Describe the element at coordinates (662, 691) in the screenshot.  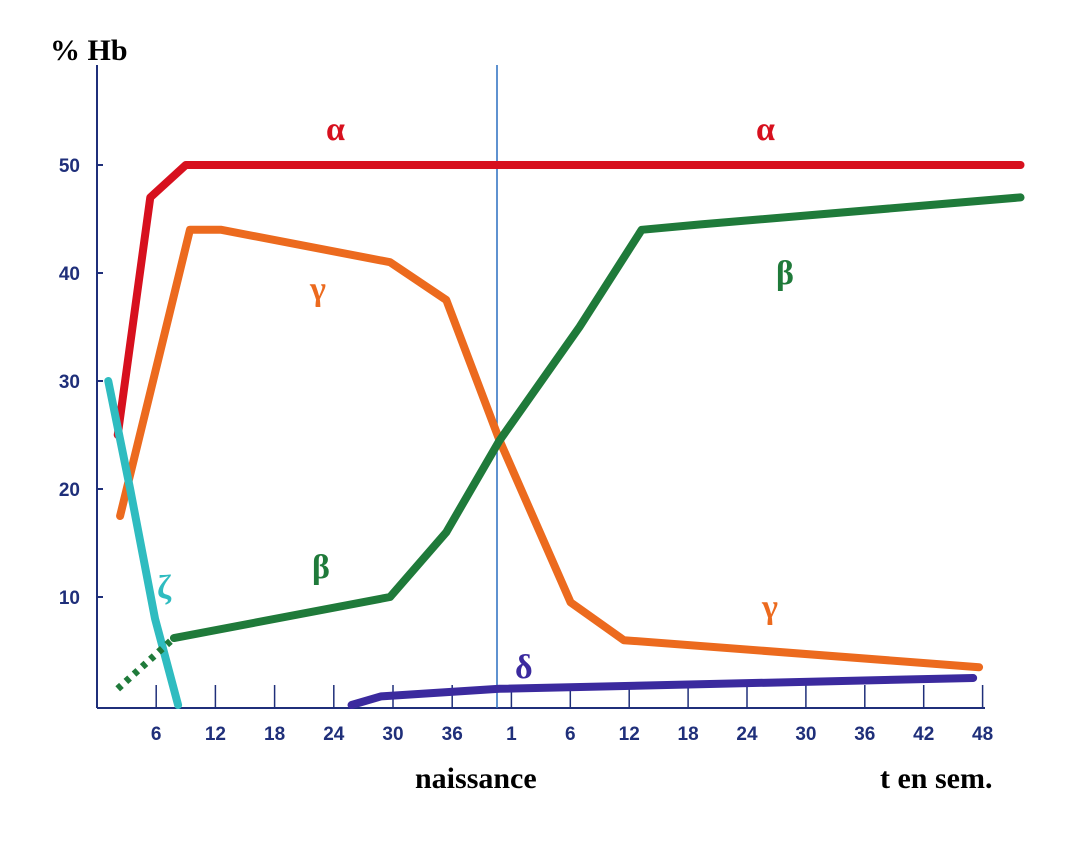
I see `series-delta-line` at that location.